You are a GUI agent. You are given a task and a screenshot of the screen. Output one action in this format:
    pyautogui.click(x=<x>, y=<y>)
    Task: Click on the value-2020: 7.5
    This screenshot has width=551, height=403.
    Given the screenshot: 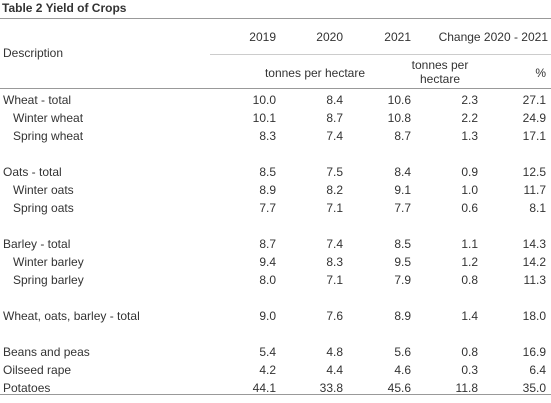 What is the action you would take?
    pyautogui.click(x=334, y=172)
    